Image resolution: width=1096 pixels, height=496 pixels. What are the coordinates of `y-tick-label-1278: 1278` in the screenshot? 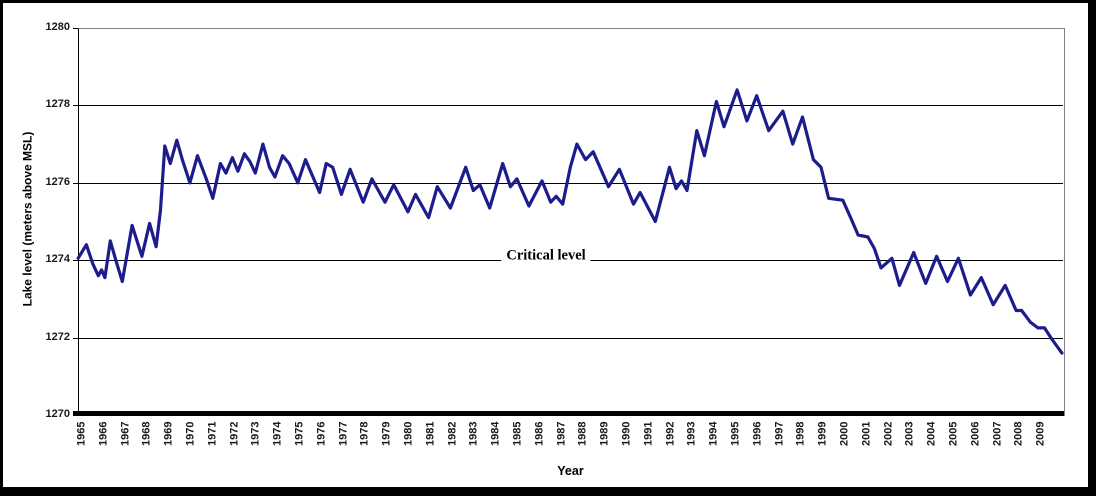 It's located at (57, 104).